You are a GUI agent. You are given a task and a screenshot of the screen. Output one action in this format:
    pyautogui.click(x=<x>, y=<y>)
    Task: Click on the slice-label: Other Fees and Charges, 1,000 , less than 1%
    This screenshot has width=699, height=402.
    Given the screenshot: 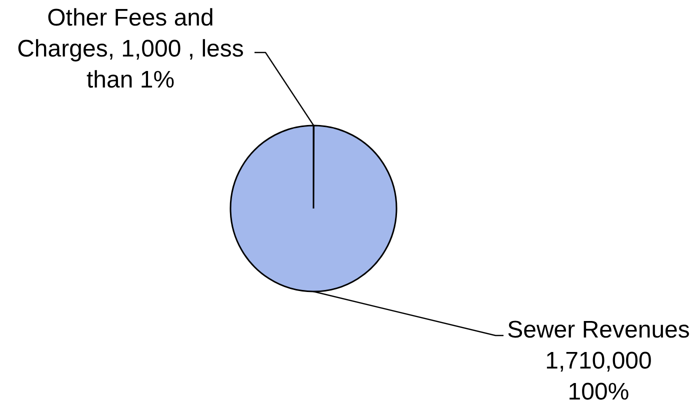 What is the action you would take?
    pyautogui.click(x=130, y=49)
    